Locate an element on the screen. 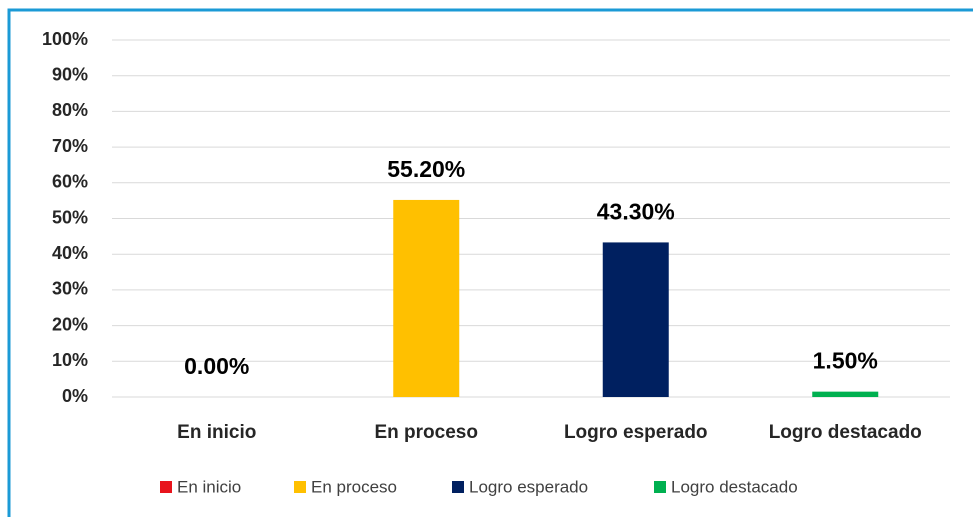 The height and width of the screenshot is (517, 973). y-tick-label: 50% is located at coordinates (70, 217).